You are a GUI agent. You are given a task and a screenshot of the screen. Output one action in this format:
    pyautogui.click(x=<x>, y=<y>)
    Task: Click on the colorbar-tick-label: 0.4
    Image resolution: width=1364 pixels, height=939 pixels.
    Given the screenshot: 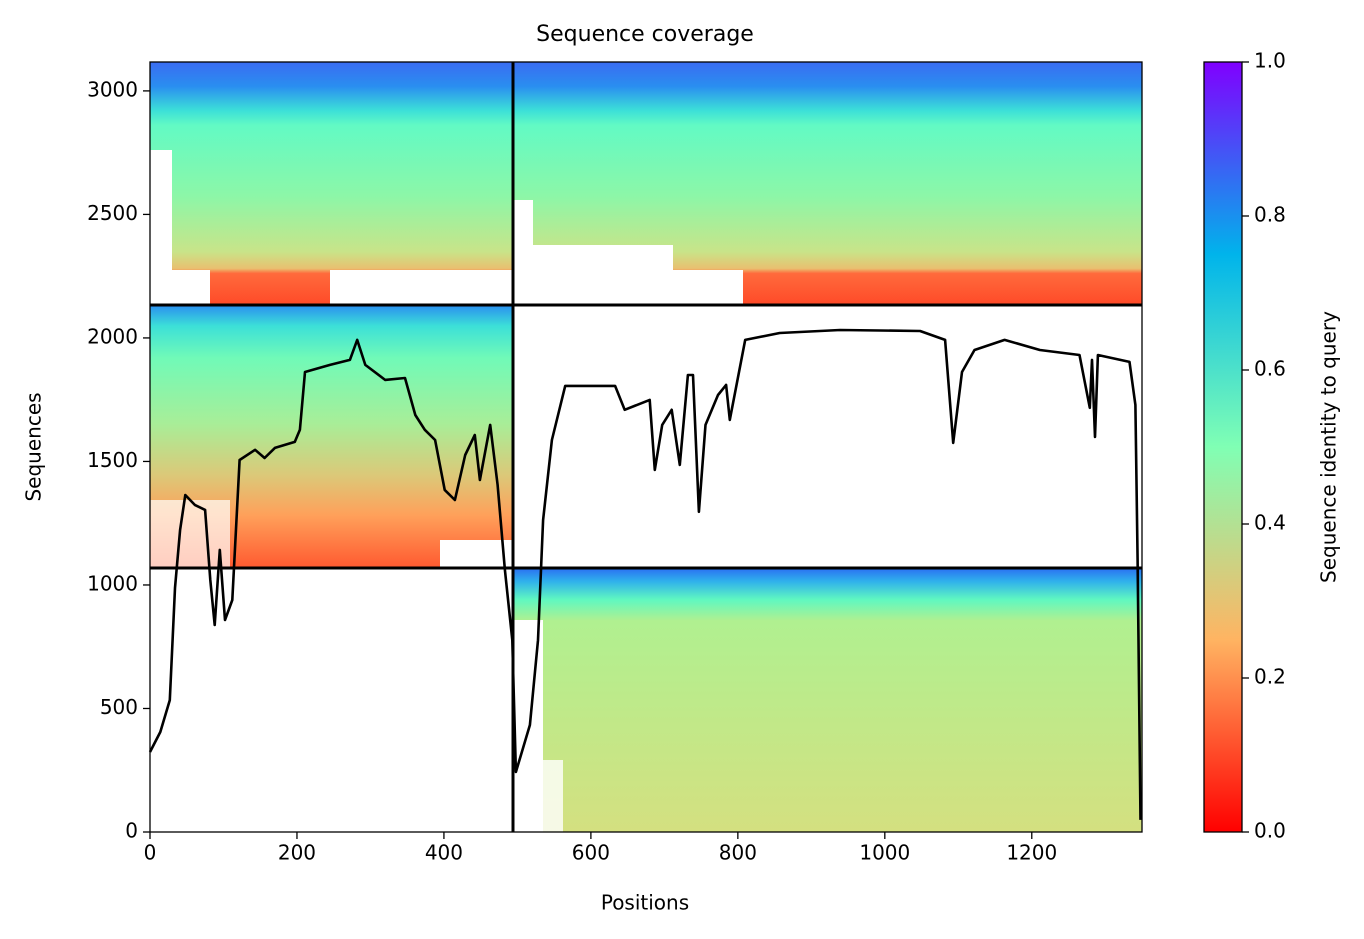 What is the action you would take?
    pyautogui.click(x=1270, y=523)
    